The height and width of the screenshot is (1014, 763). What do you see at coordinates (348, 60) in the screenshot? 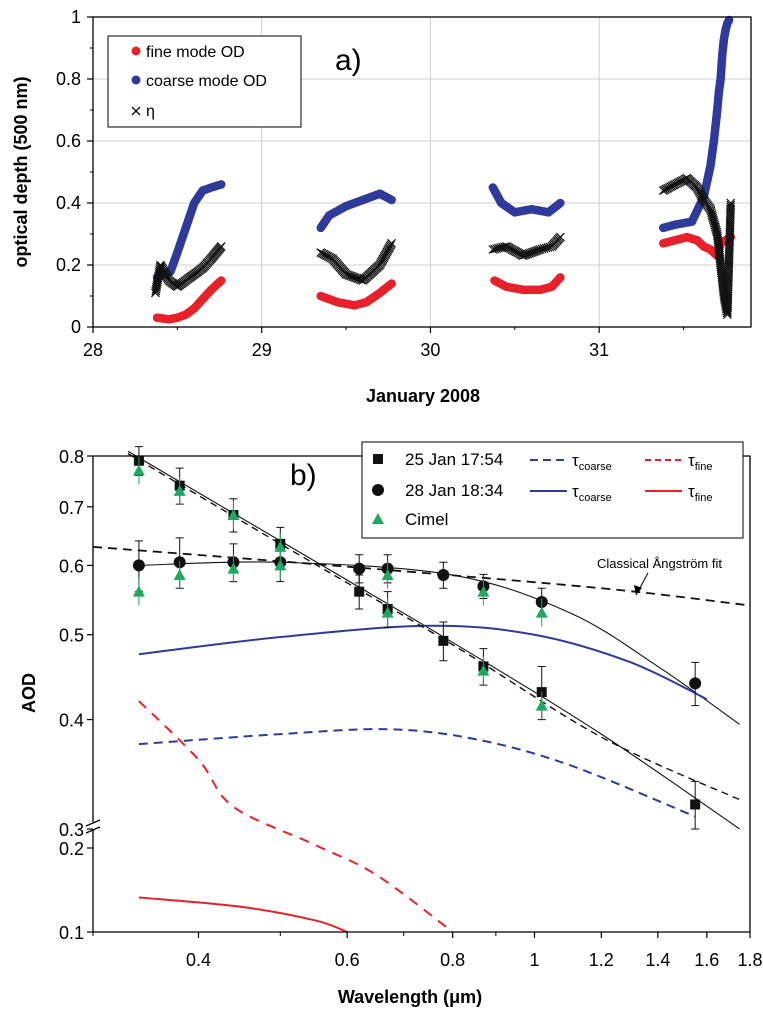
I see `panel-label-a: a)` at bounding box center [348, 60].